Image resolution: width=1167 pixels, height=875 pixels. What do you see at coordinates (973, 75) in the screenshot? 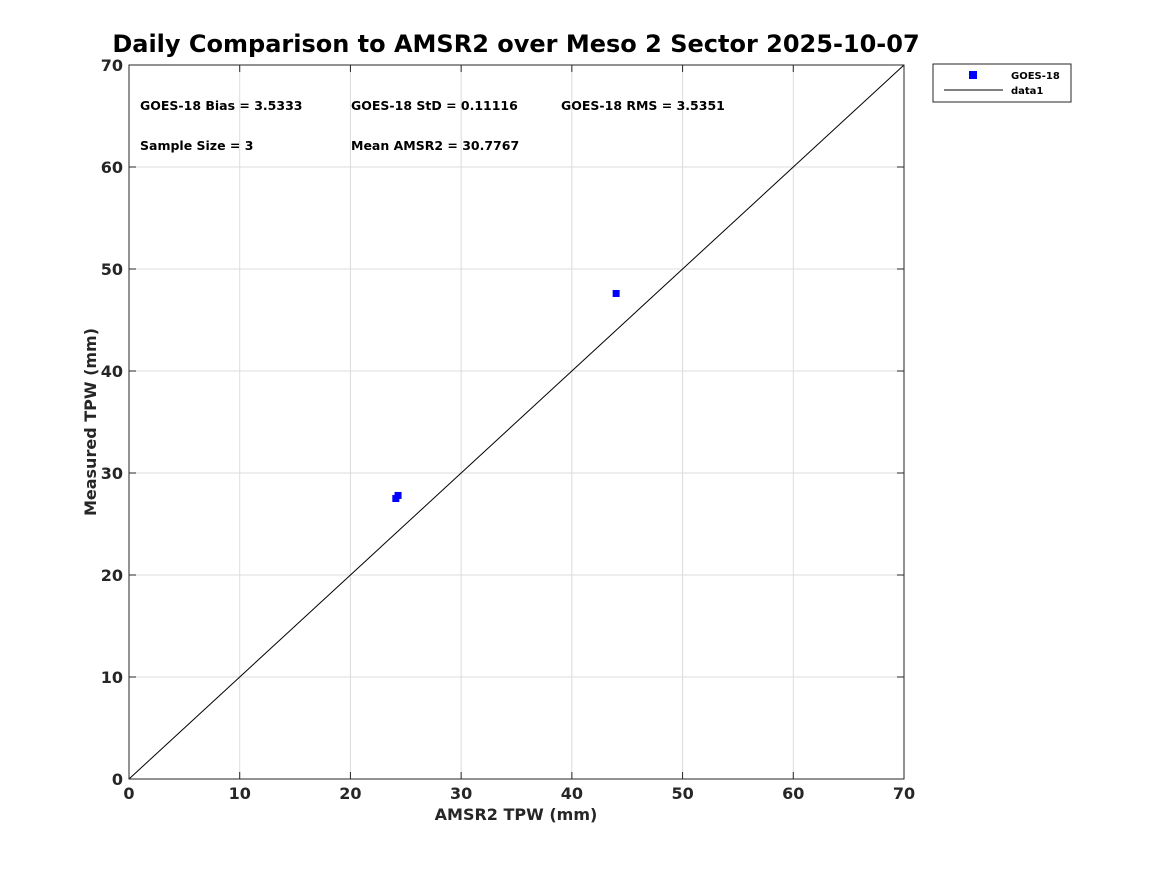
I see `legend-marker-goes18` at bounding box center [973, 75].